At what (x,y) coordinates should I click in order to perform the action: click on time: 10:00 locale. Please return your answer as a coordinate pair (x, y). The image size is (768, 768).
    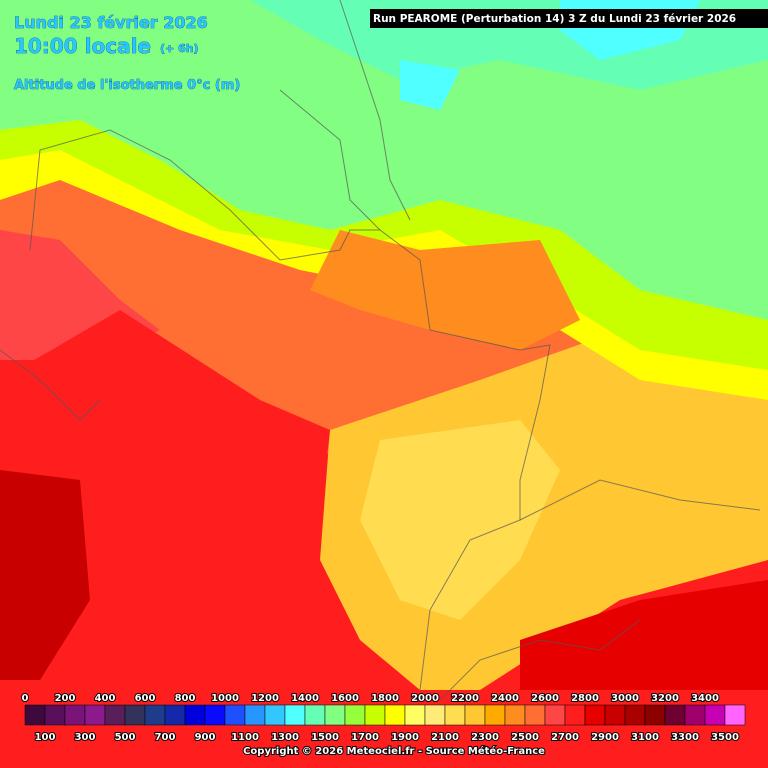
    Looking at the image, I should click on (82, 46).